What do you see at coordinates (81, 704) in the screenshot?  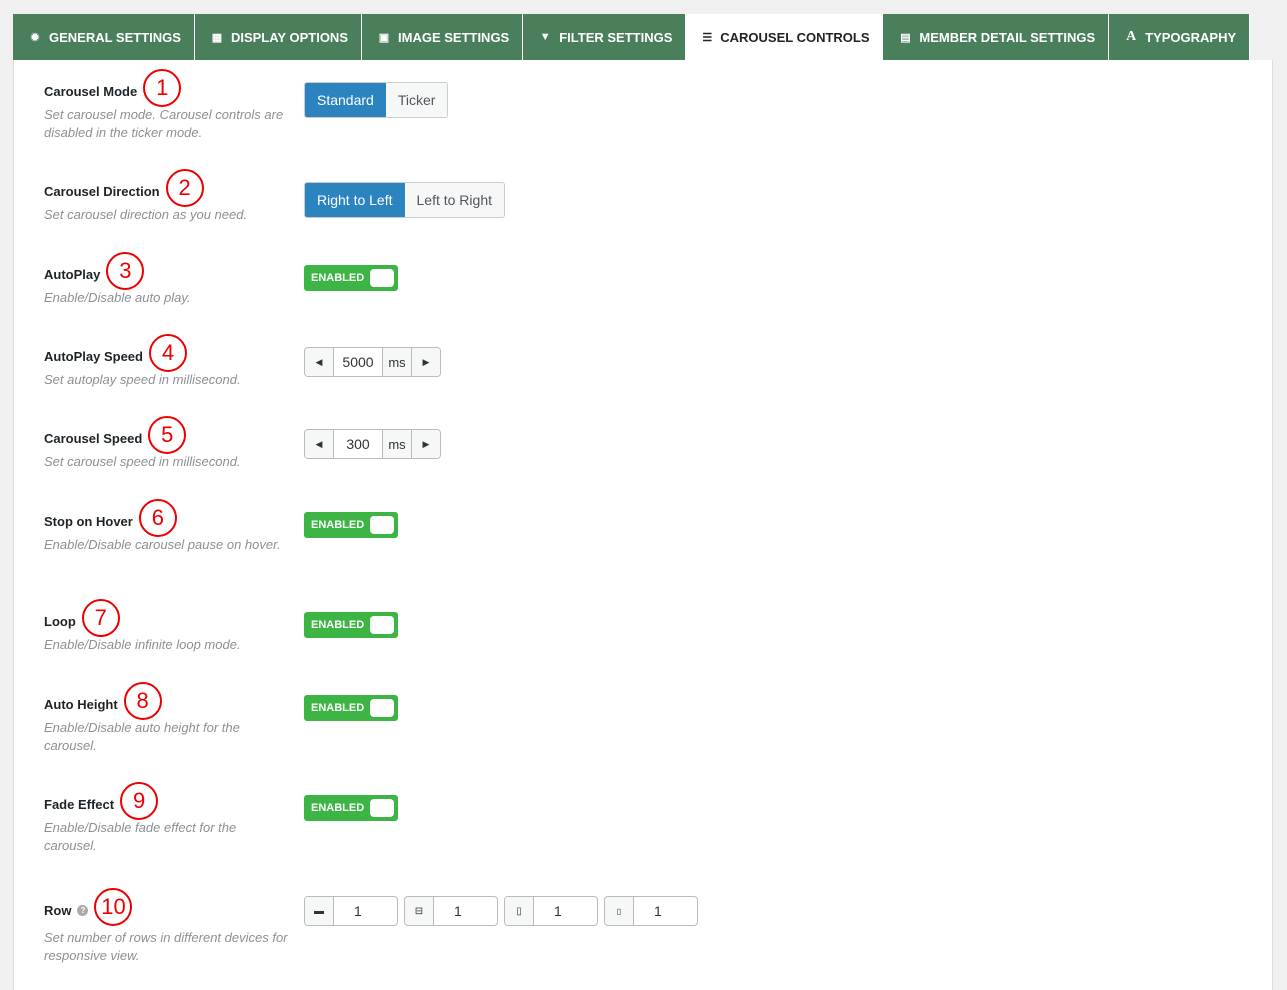 I see `setting-label: Auto Height` at bounding box center [81, 704].